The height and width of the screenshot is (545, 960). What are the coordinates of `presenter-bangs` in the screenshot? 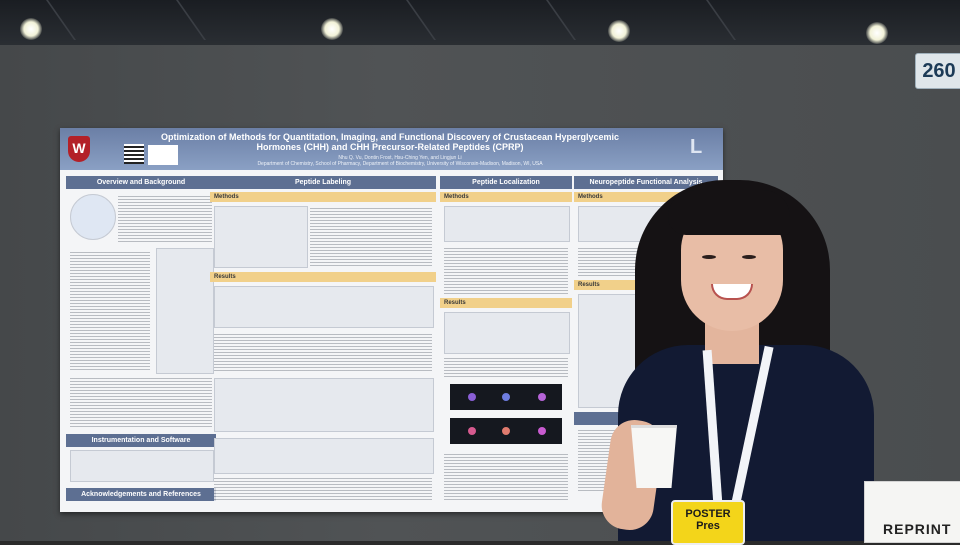 It's located at (729, 212).